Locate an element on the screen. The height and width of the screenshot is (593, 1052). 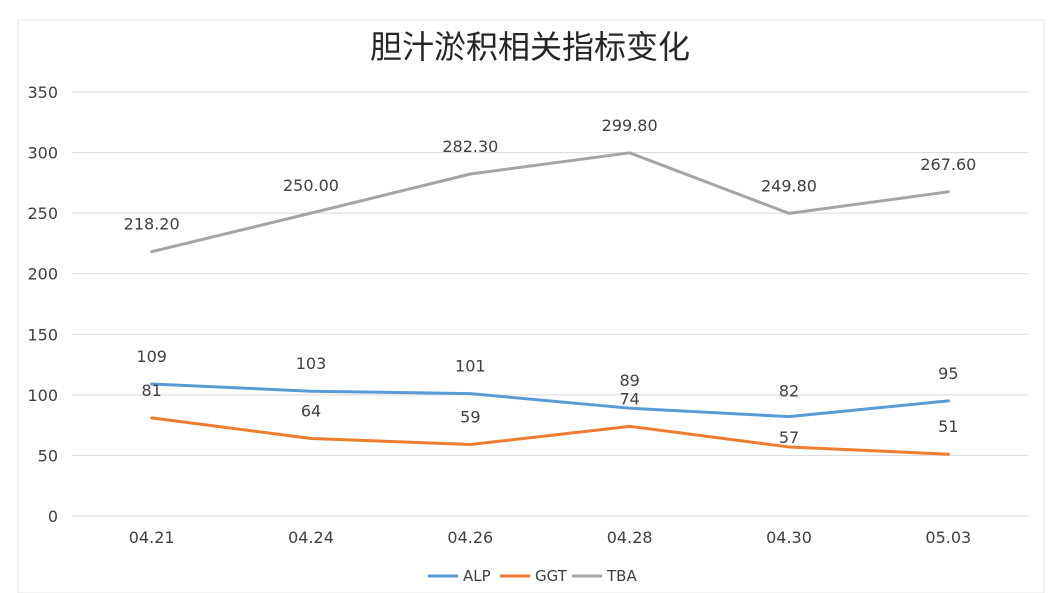
y-tick-label: 300 is located at coordinates (42, 153).